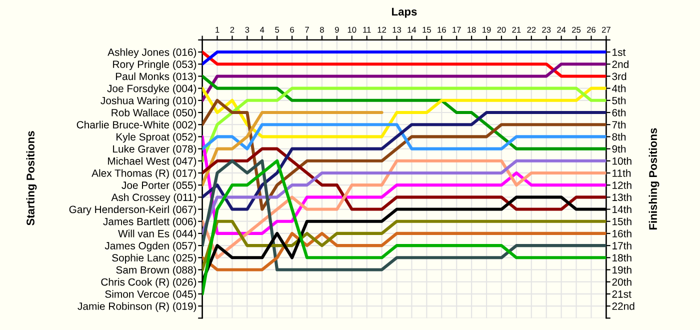 This screenshot has height=330, width=700. I want to click on category-label: Jamie Robinson (R) (019), so click(137, 307).